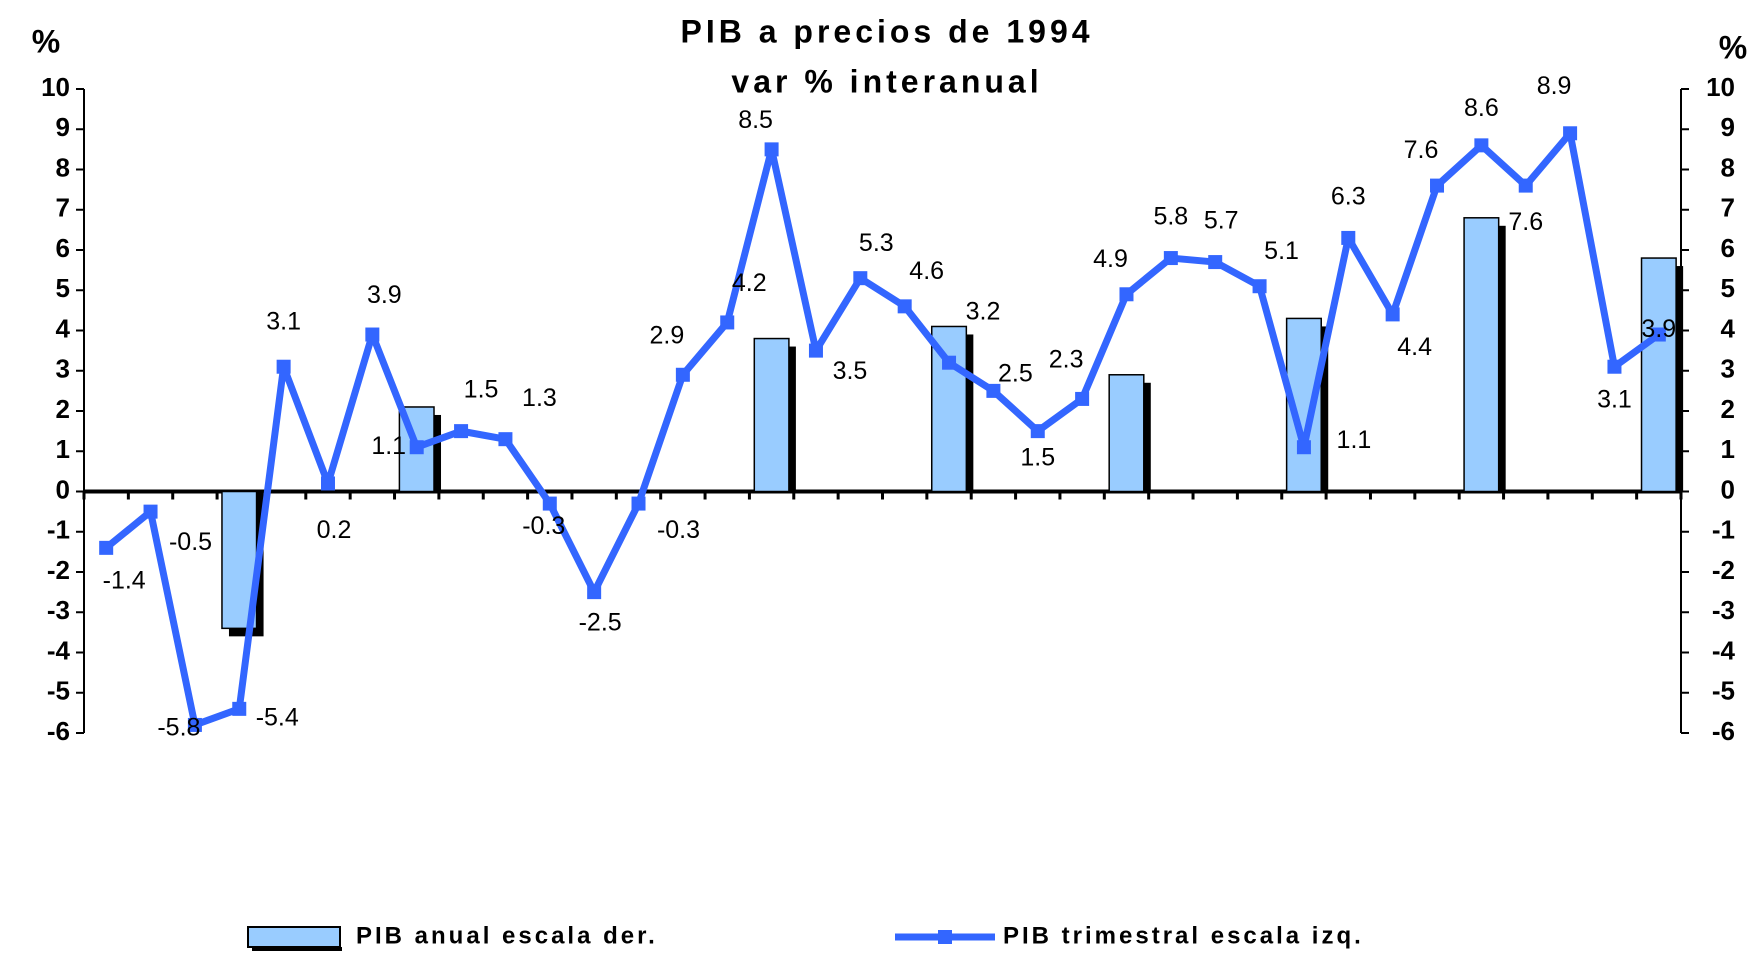 The image size is (1754, 955). I want to click on data-label: 2.9, so click(666, 335).